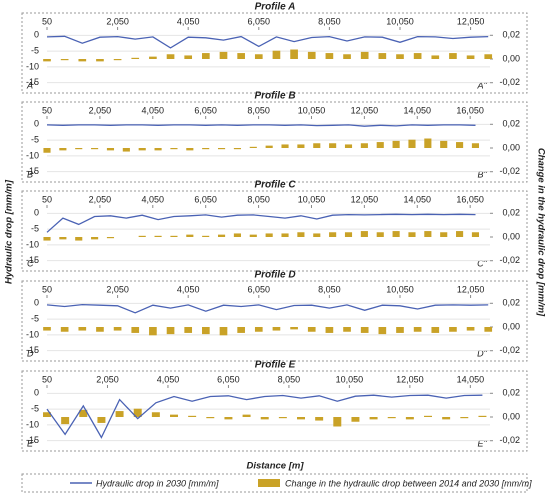  I want to click on y2-tick-label: 0,00, so click(511, 416).